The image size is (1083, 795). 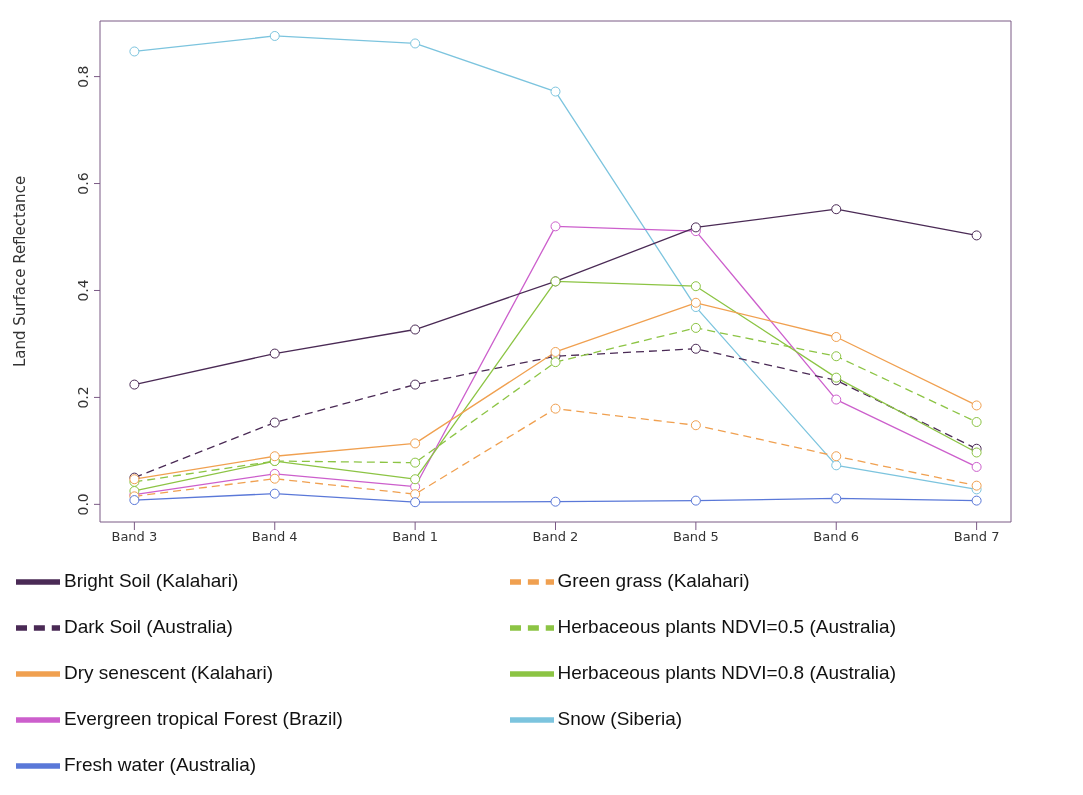 I want to click on legend-label: Herbaceous plants NDVI=0.8 (Australia), so click(x=726, y=673).